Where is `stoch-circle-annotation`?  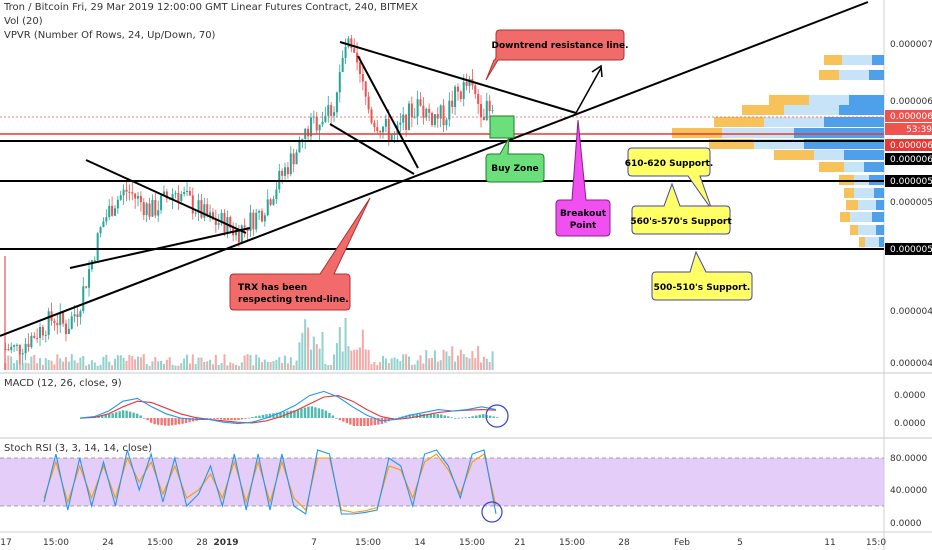 stoch-circle-annotation is located at coordinates (492, 512).